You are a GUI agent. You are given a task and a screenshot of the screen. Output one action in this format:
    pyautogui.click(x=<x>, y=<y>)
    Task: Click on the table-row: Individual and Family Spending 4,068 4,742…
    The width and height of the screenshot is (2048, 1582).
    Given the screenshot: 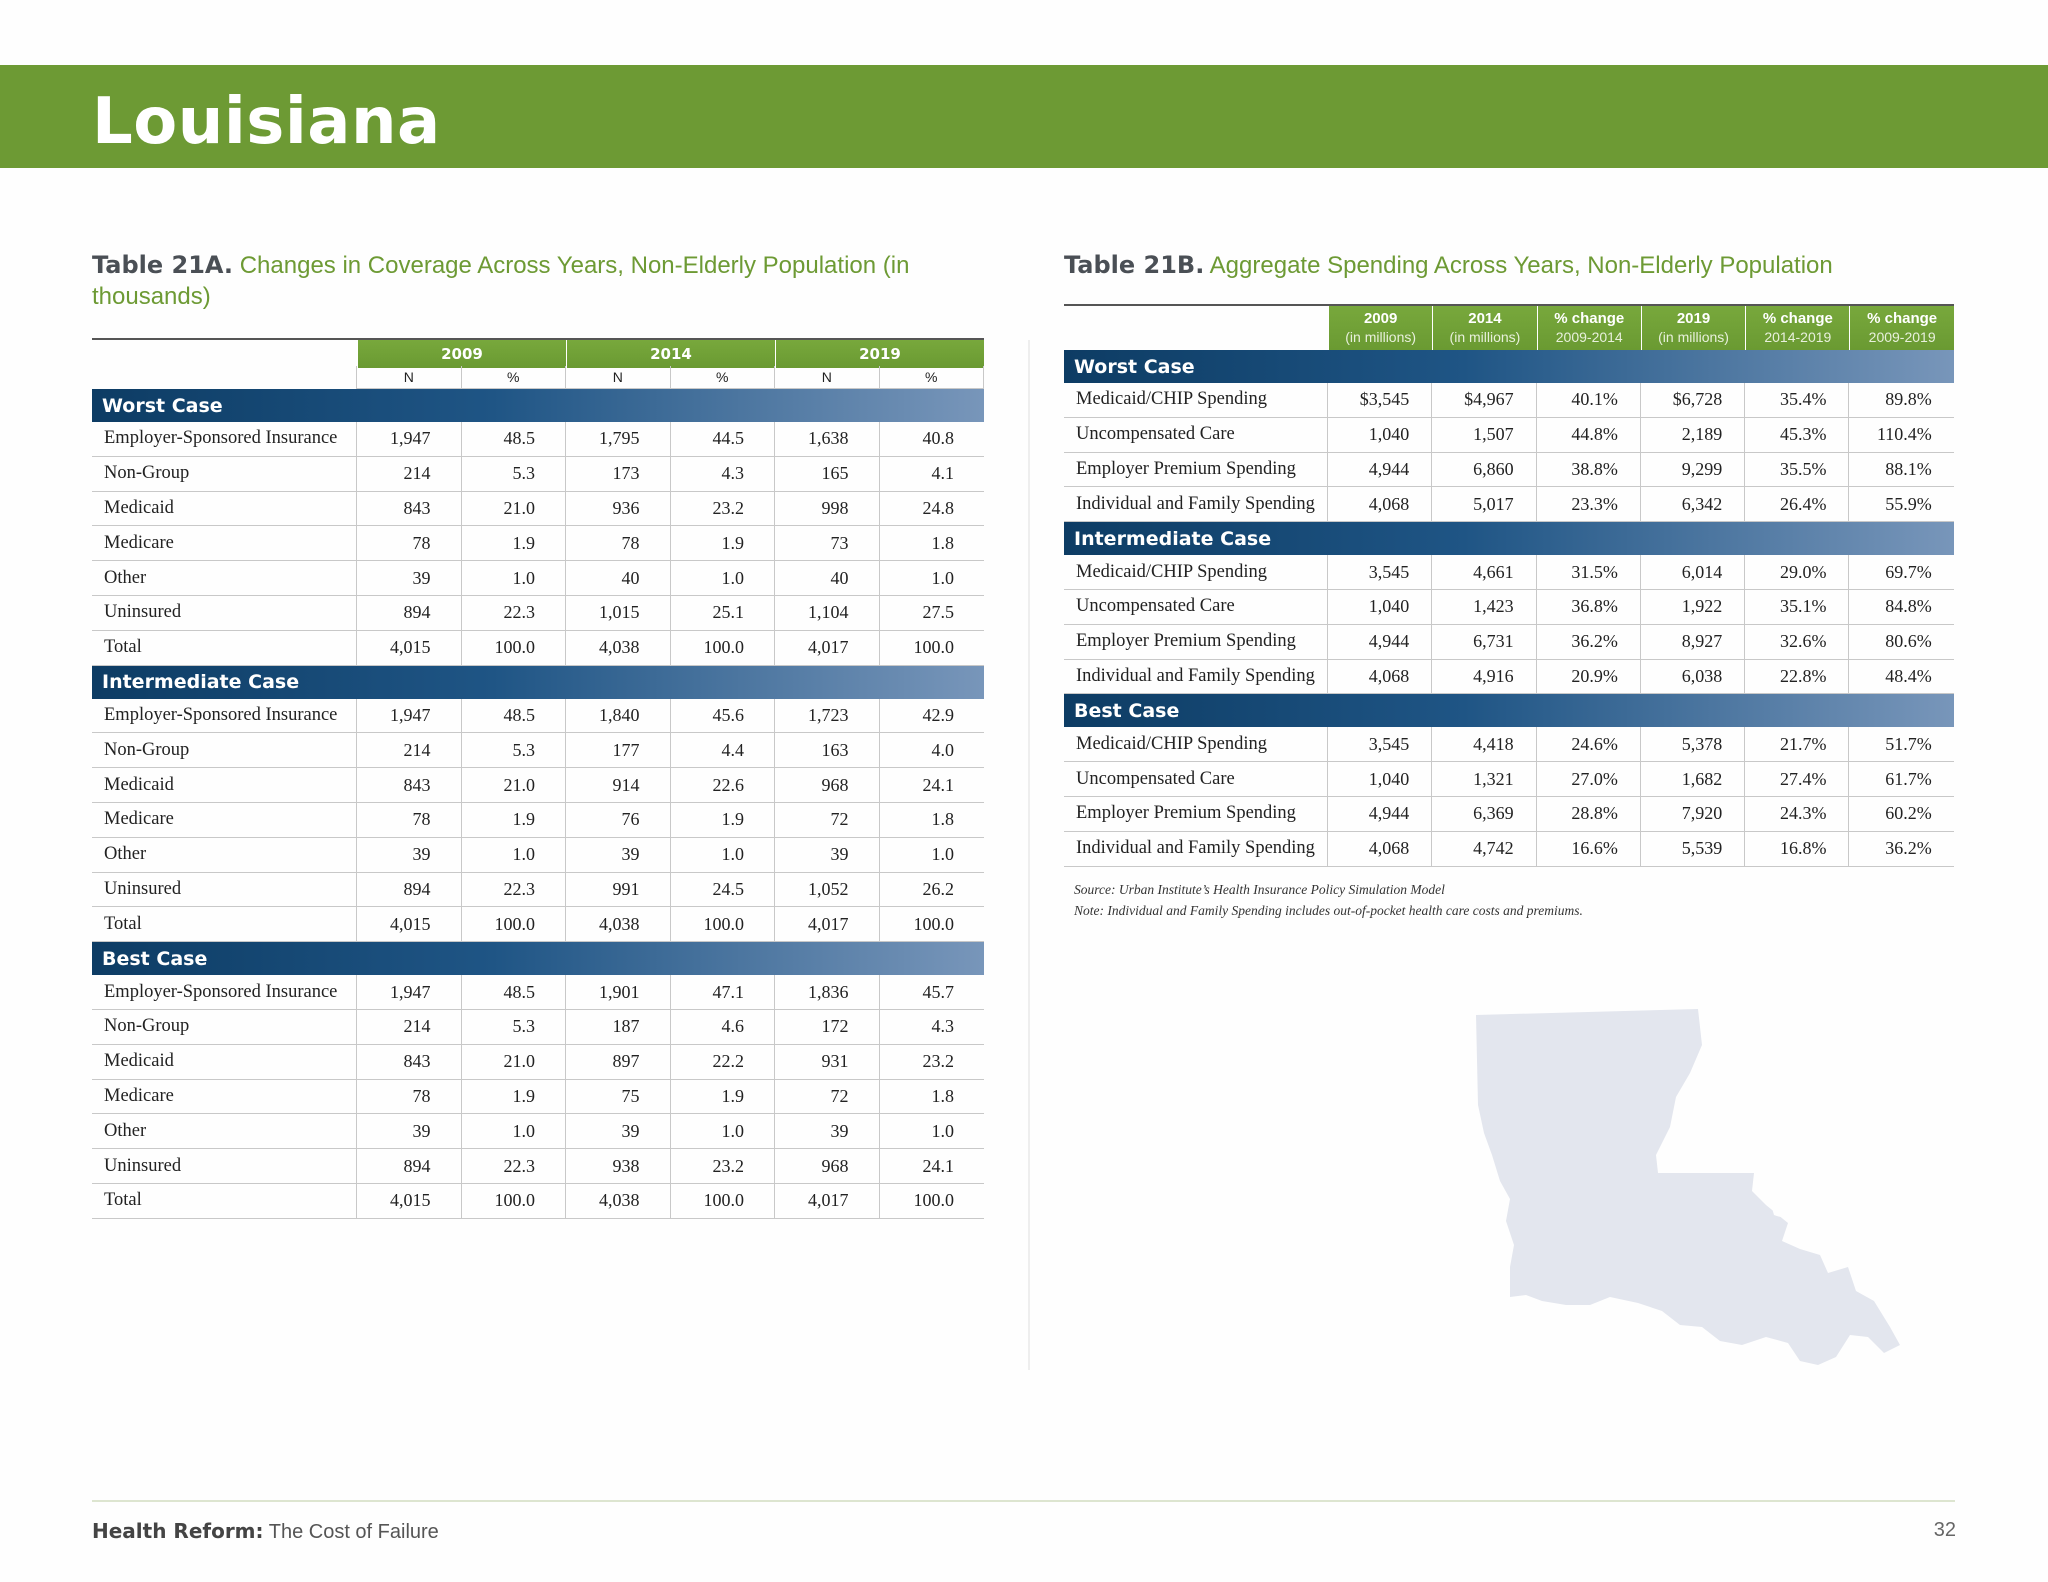 What is the action you would take?
    pyautogui.click(x=1509, y=849)
    